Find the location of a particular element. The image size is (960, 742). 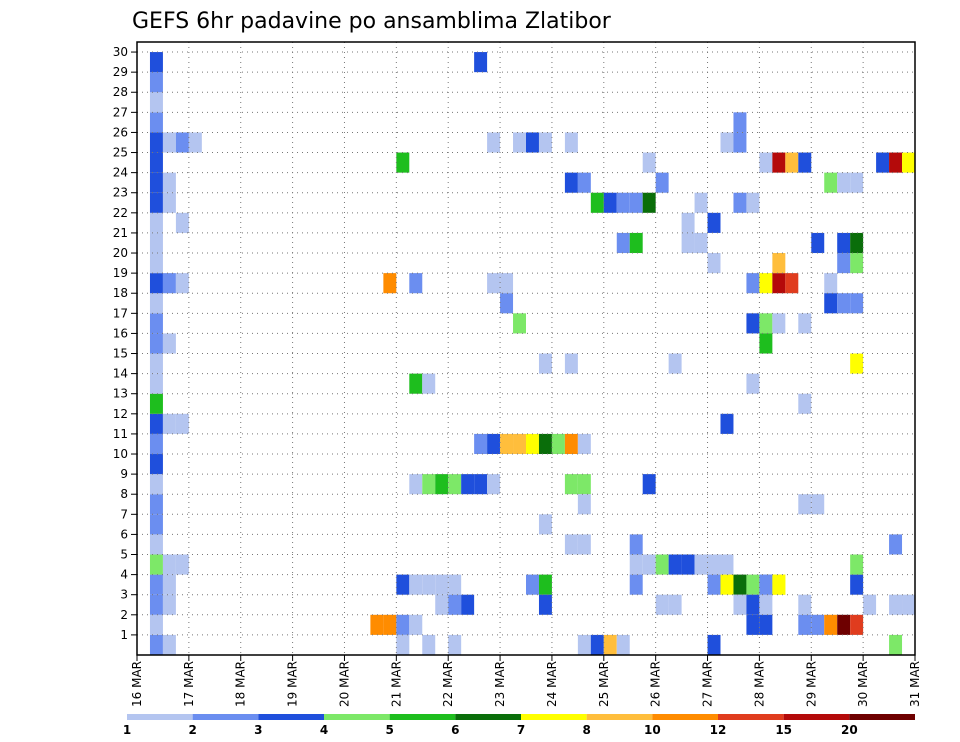

y-tick-label: 15 is located at coordinates (120, 354).